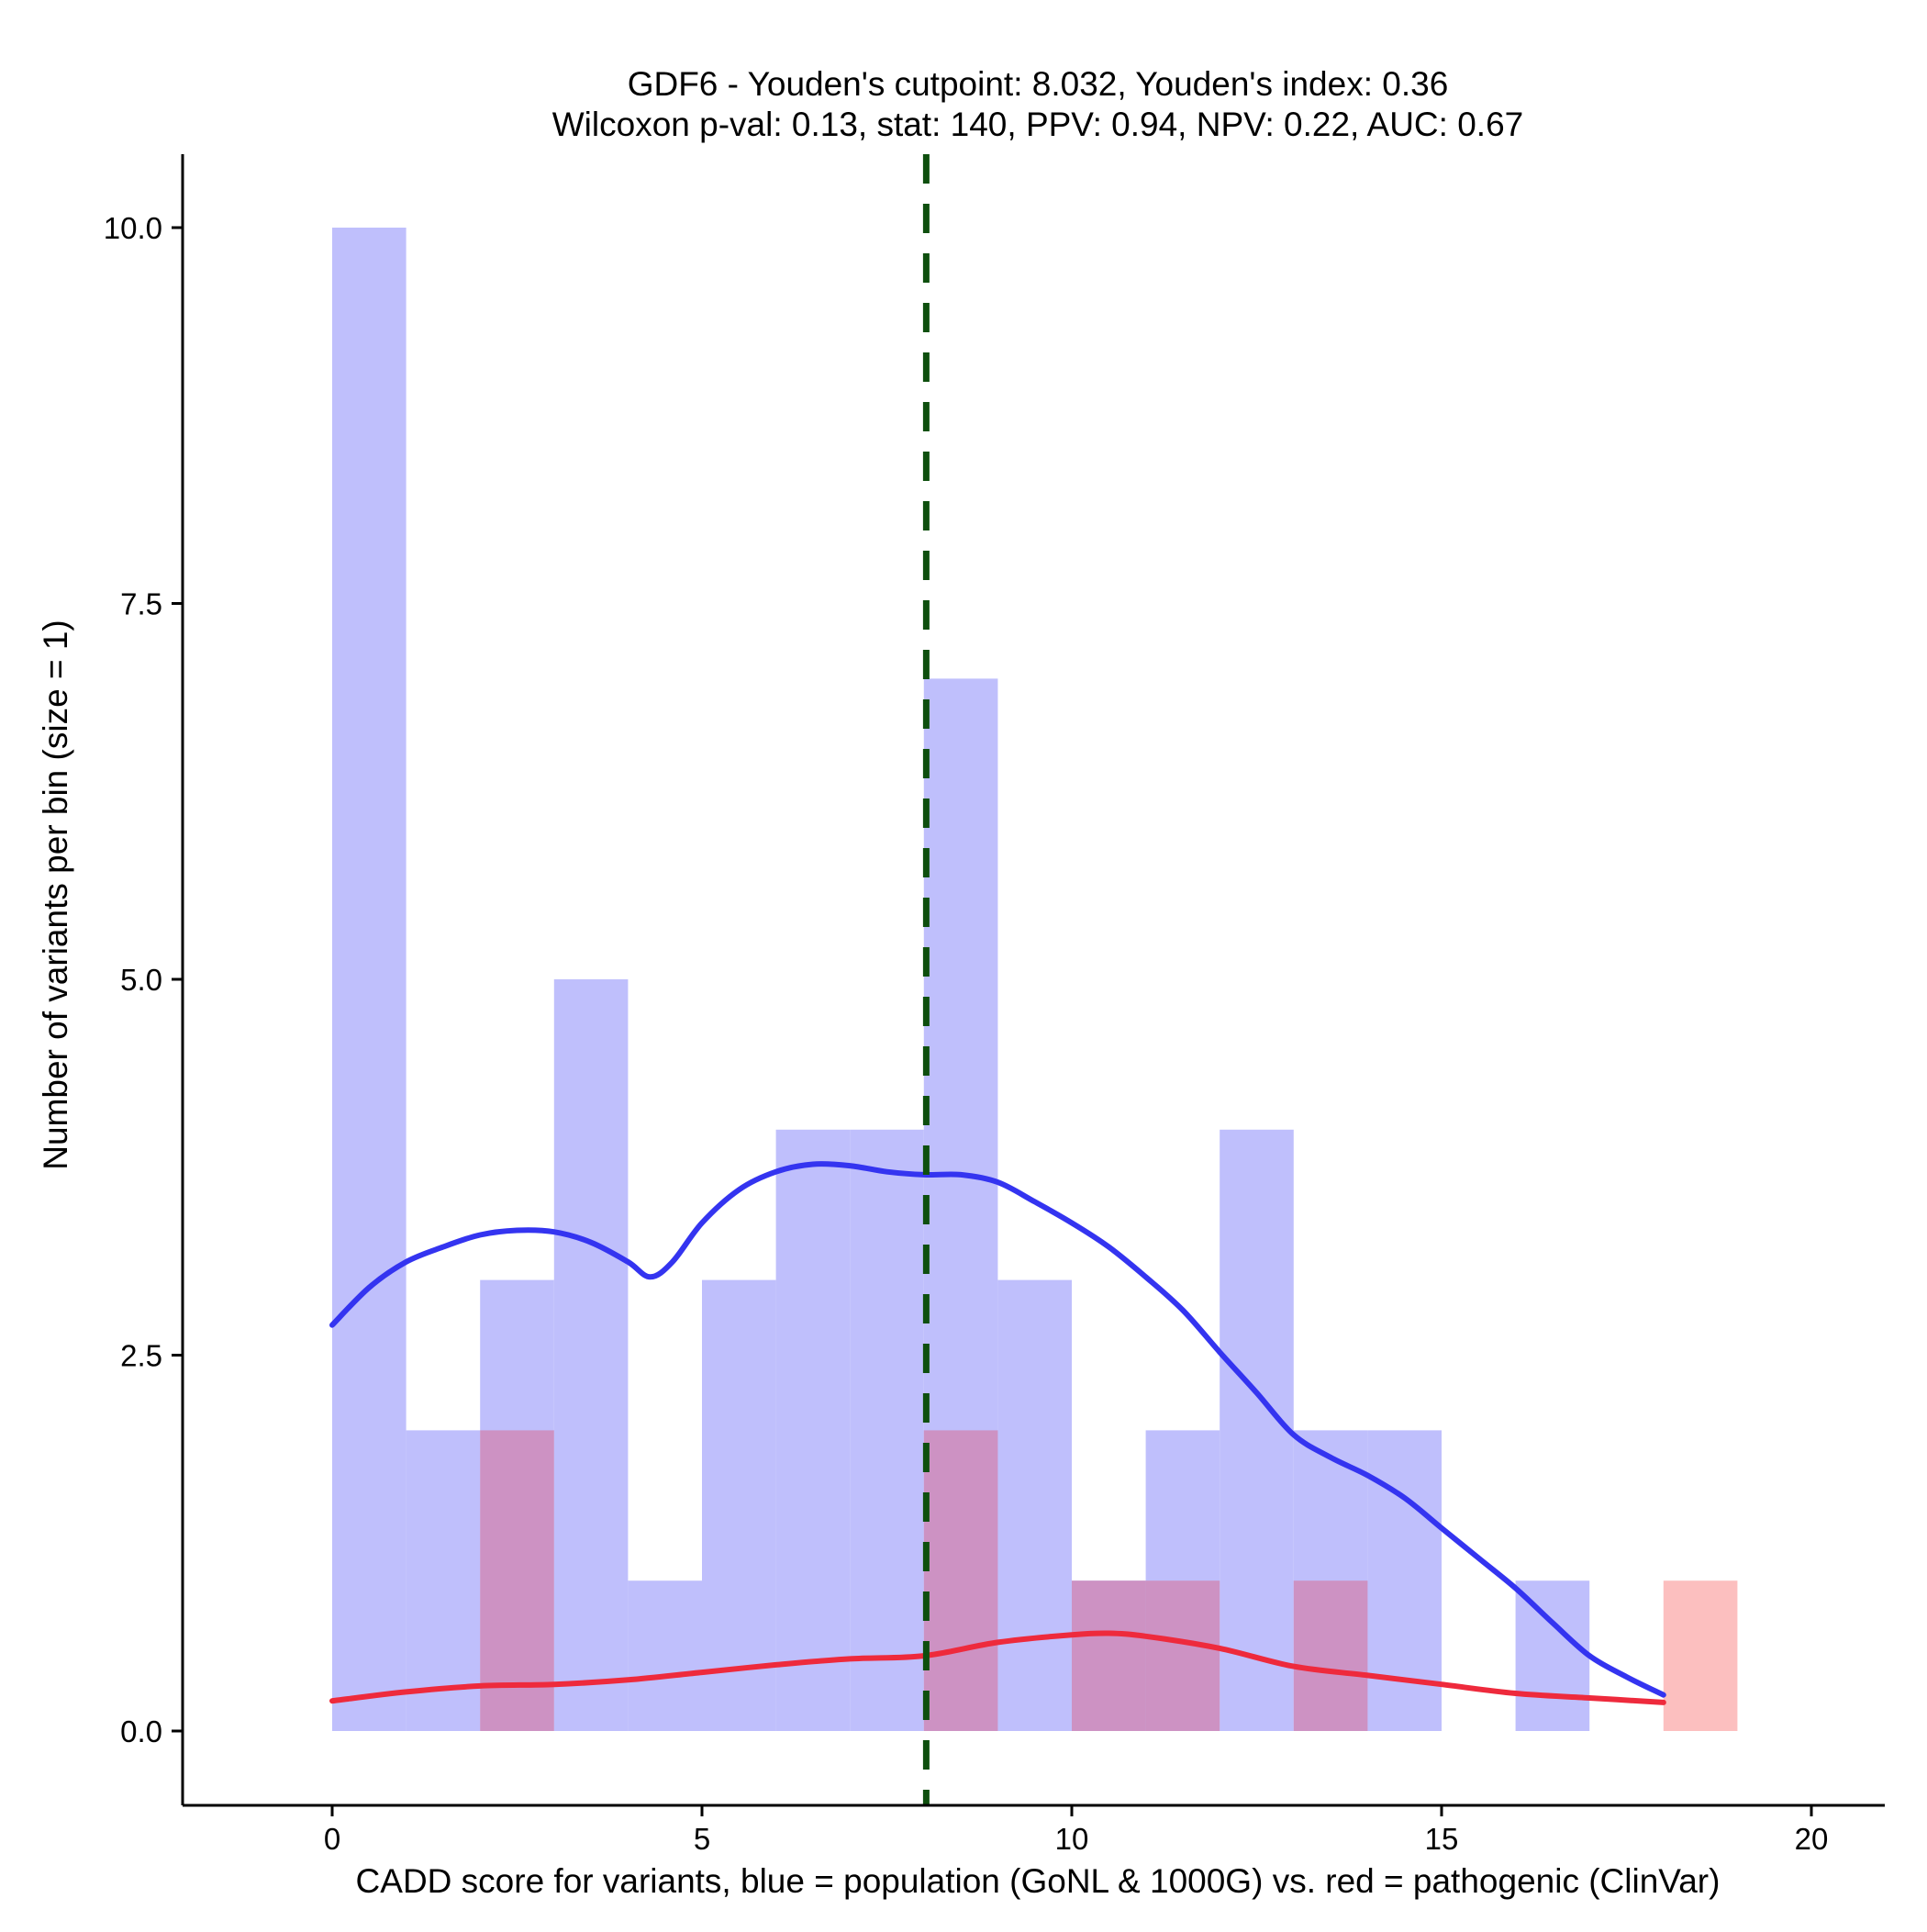 The image size is (1927, 1932). Describe the element at coordinates (55, 894) in the screenshot. I see `y-axis-label: Number of variants per bin (size = 1)` at that location.